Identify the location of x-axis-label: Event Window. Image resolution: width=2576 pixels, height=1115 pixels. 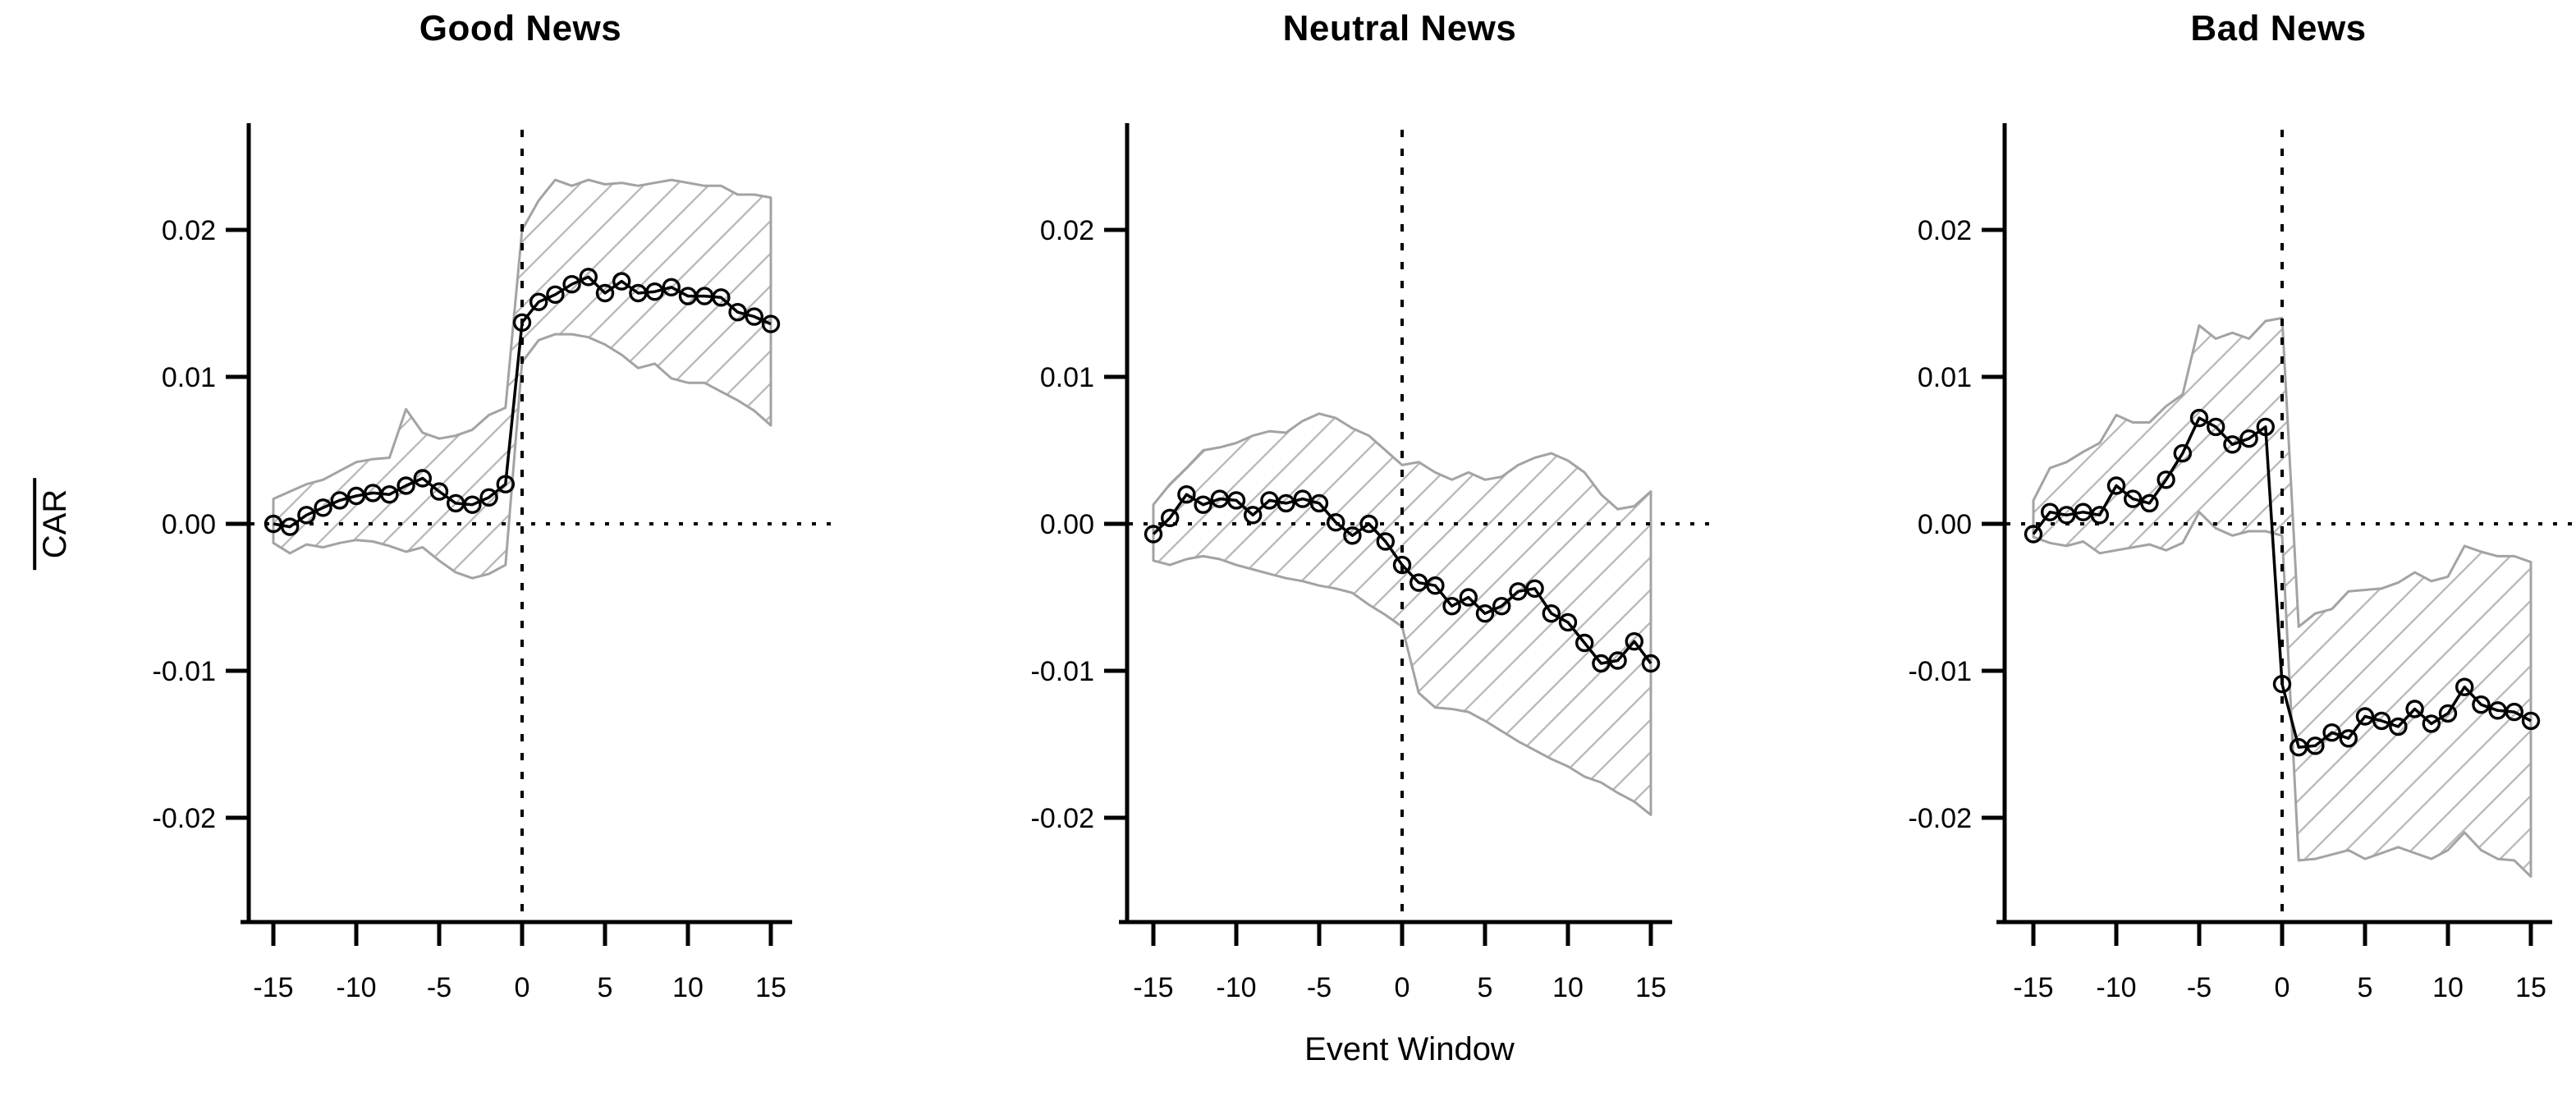
(1409, 1049).